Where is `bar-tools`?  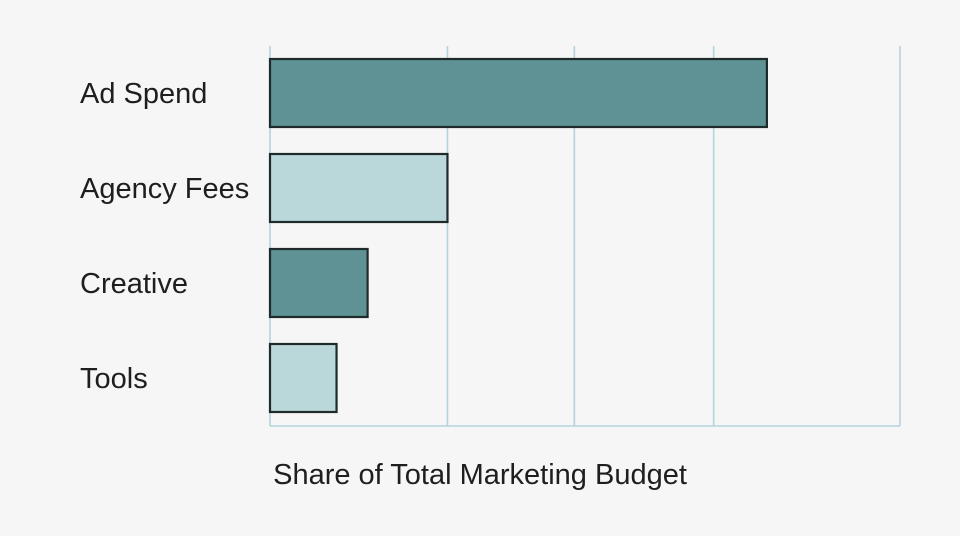
bar-tools is located at coordinates (303, 378).